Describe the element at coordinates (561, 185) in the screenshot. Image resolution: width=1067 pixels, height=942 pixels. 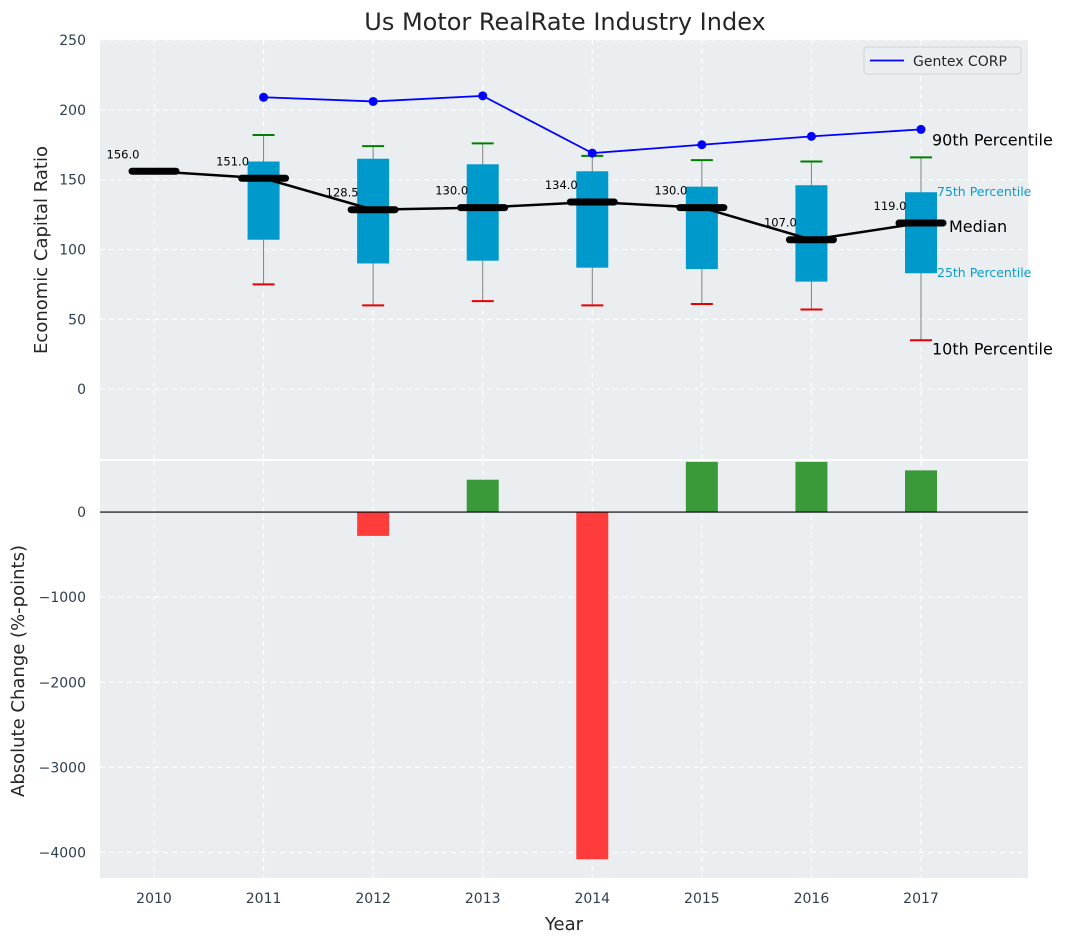
I see `median-value-label: 134.0` at that location.